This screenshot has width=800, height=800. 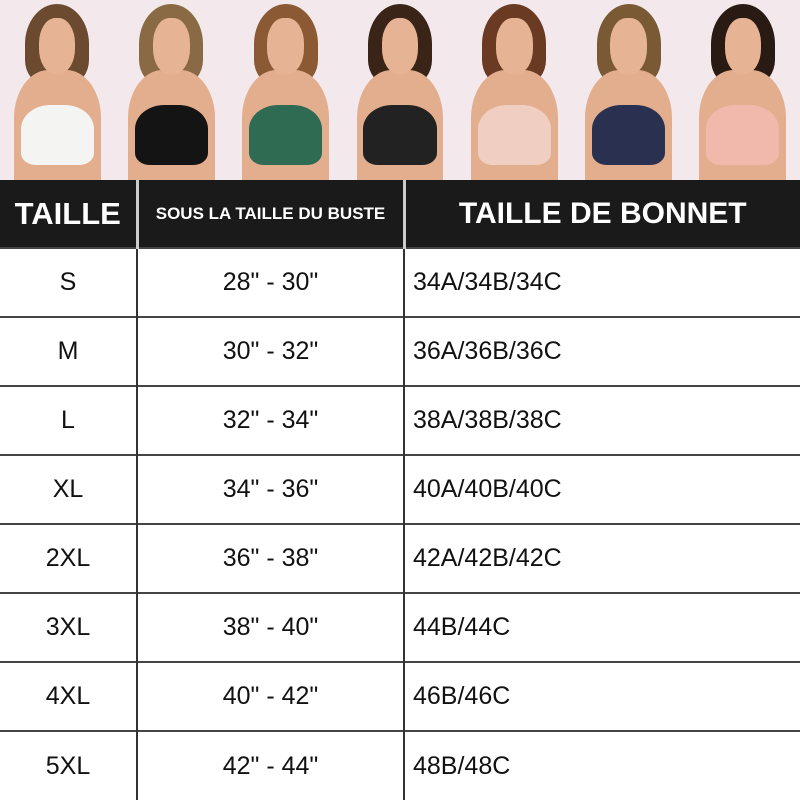 I want to click on cup-size-cell: 46B/46C, so click(x=602, y=696).